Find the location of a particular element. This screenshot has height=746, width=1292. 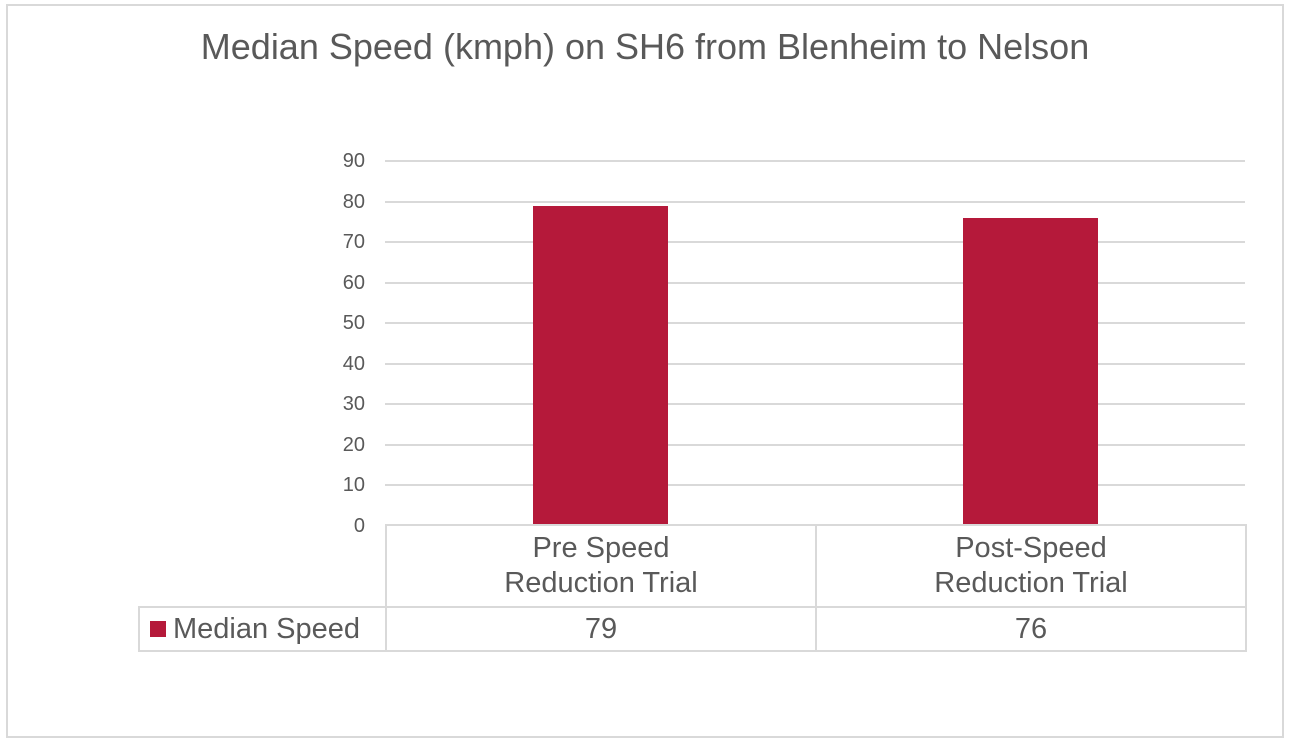

category-label-pre: Pre Speed Reduction Trial is located at coordinates (601, 566).